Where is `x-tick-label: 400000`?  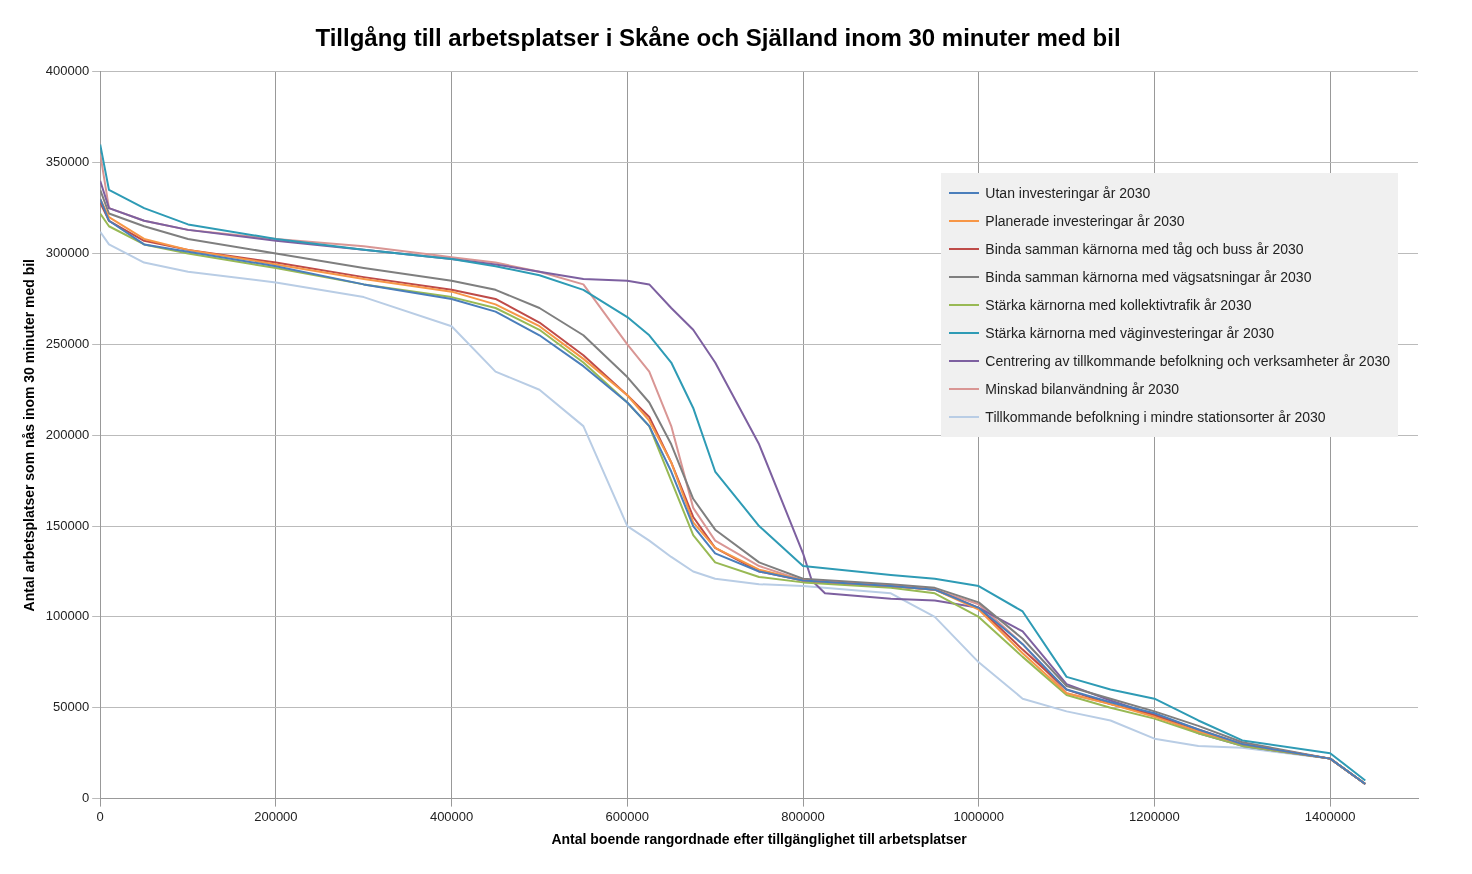 x-tick-label: 400000 is located at coordinates (451, 816).